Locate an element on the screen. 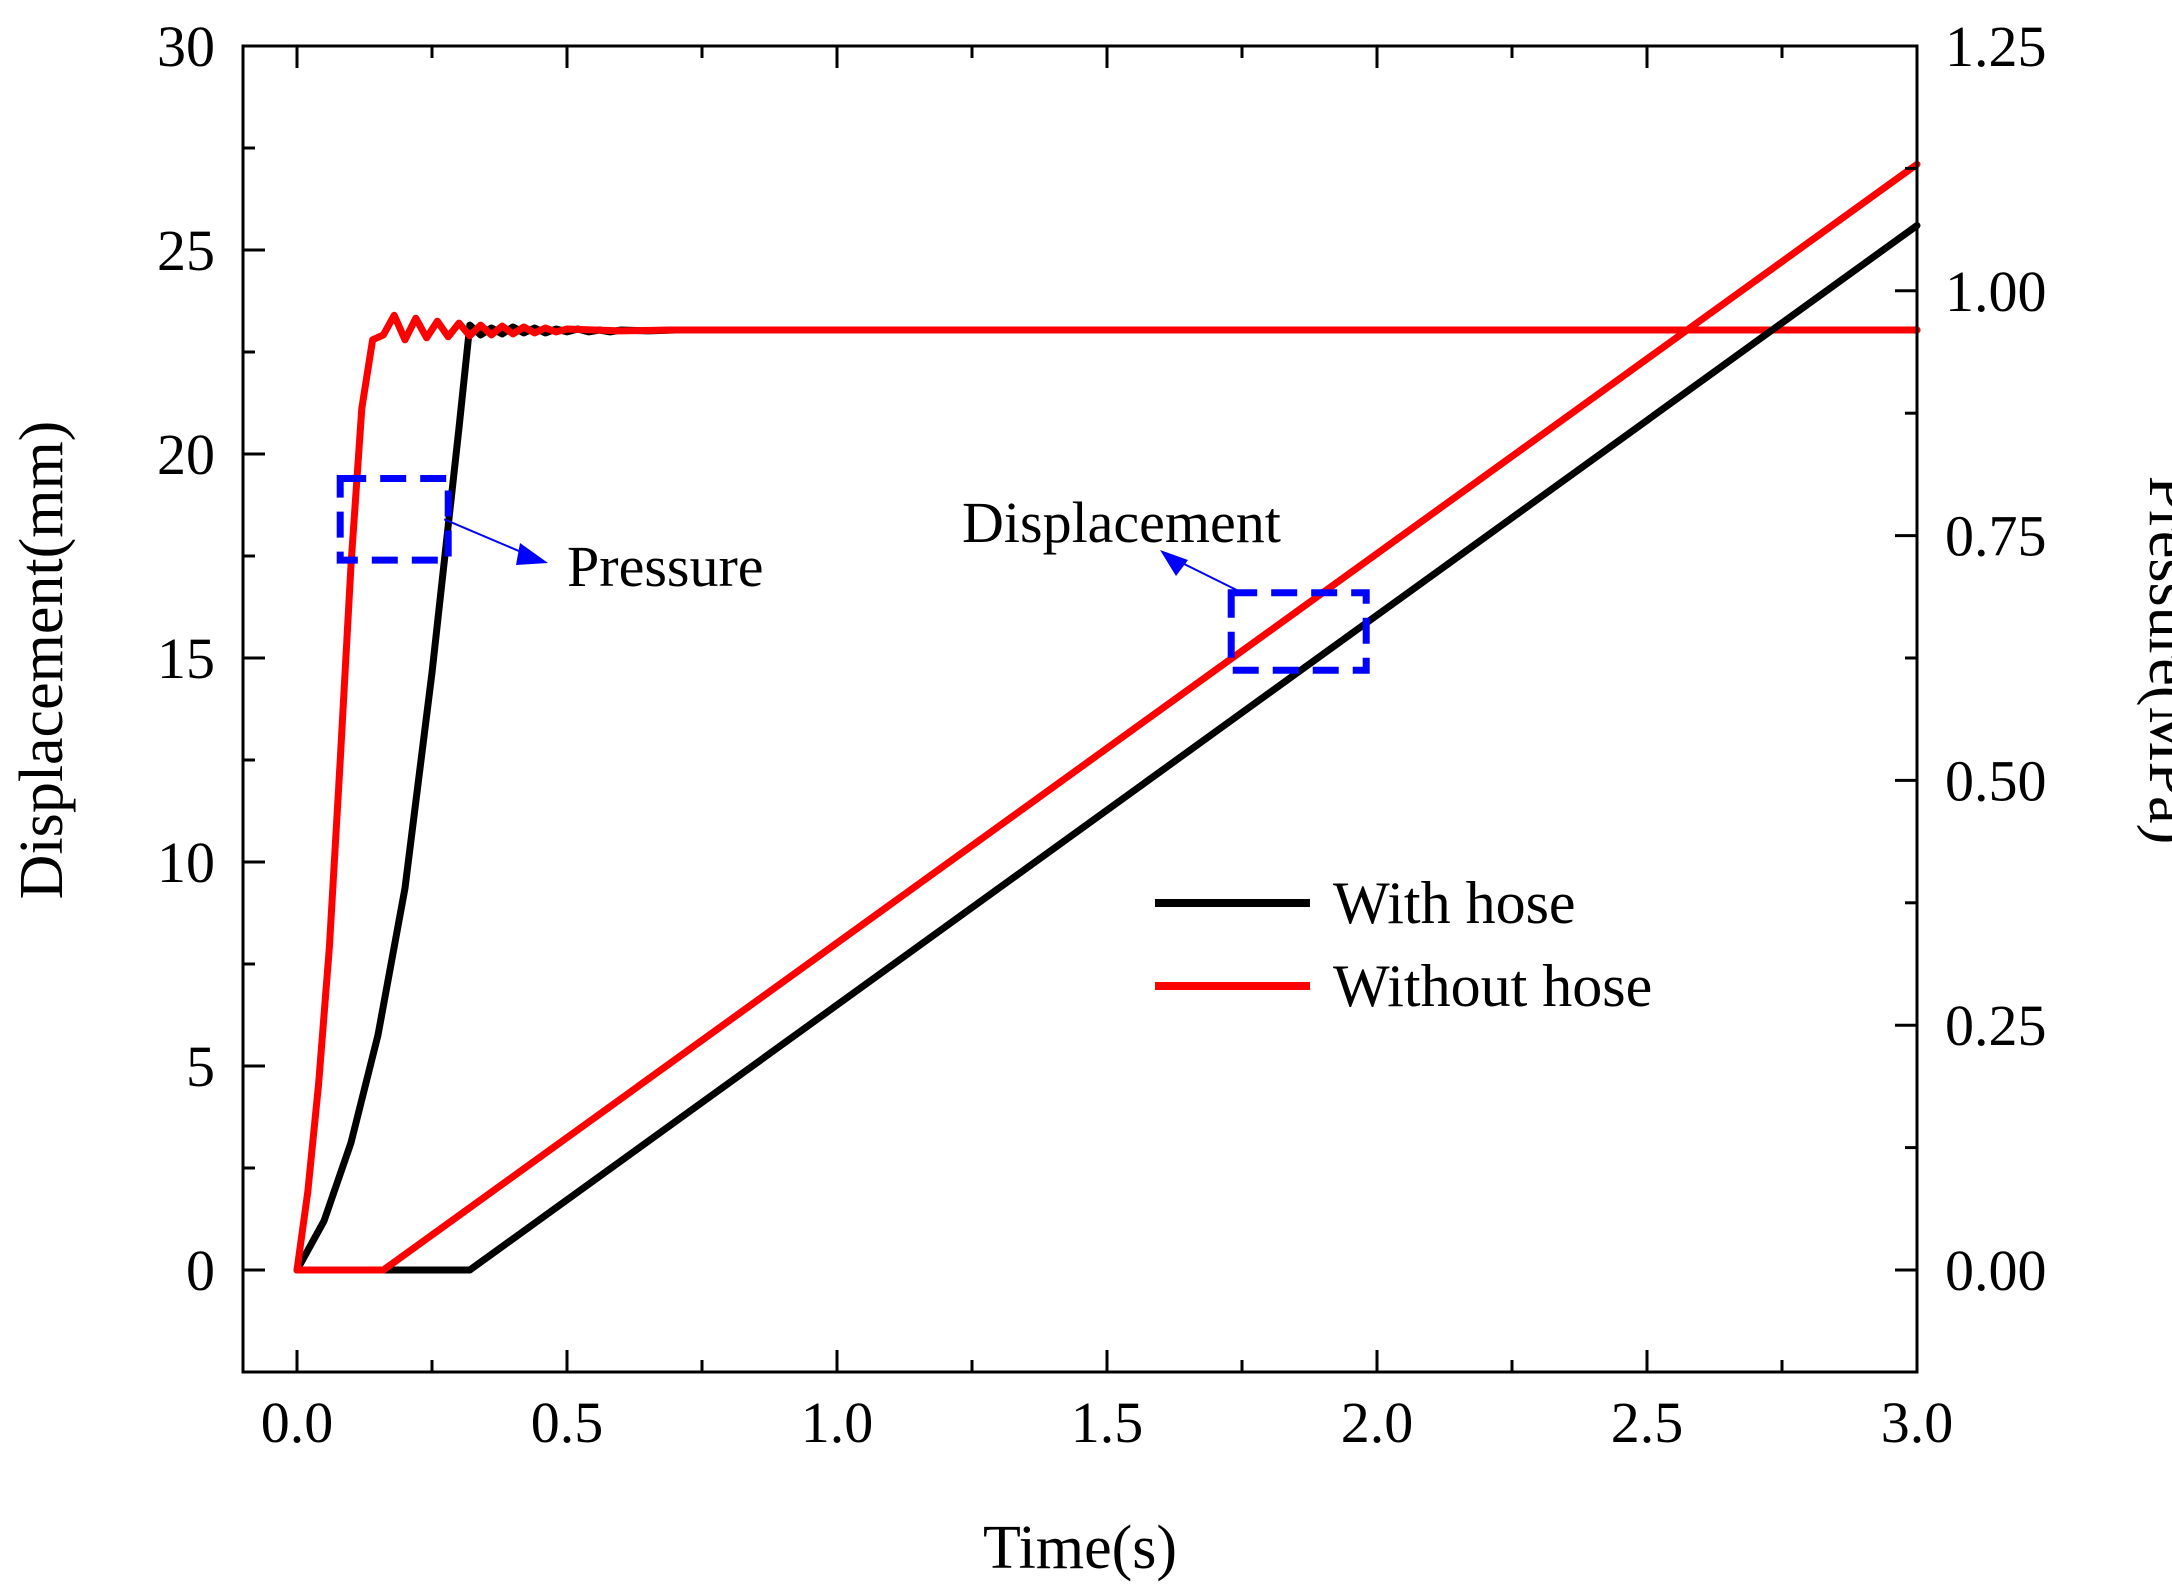 Image resolution: width=2172 pixels, height=1596 pixels. x-tick-label: 1.0 is located at coordinates (837, 1422).